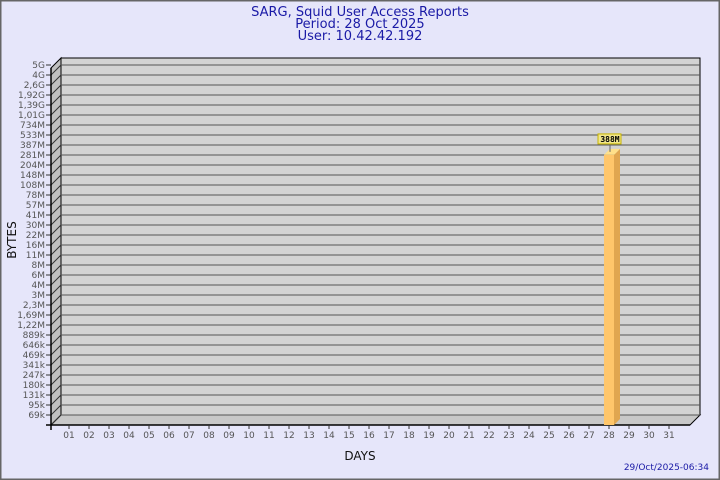  What do you see at coordinates (35, 206) in the screenshot?
I see `y-tick-label: 57M` at bounding box center [35, 206].